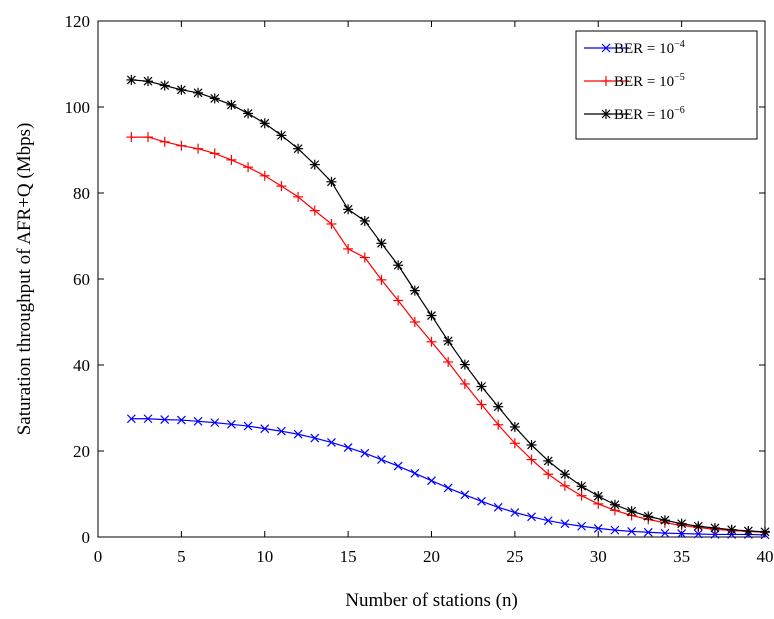 The width and height of the screenshot is (774, 619). I want to click on x-tick-label: 10, so click(264, 556).